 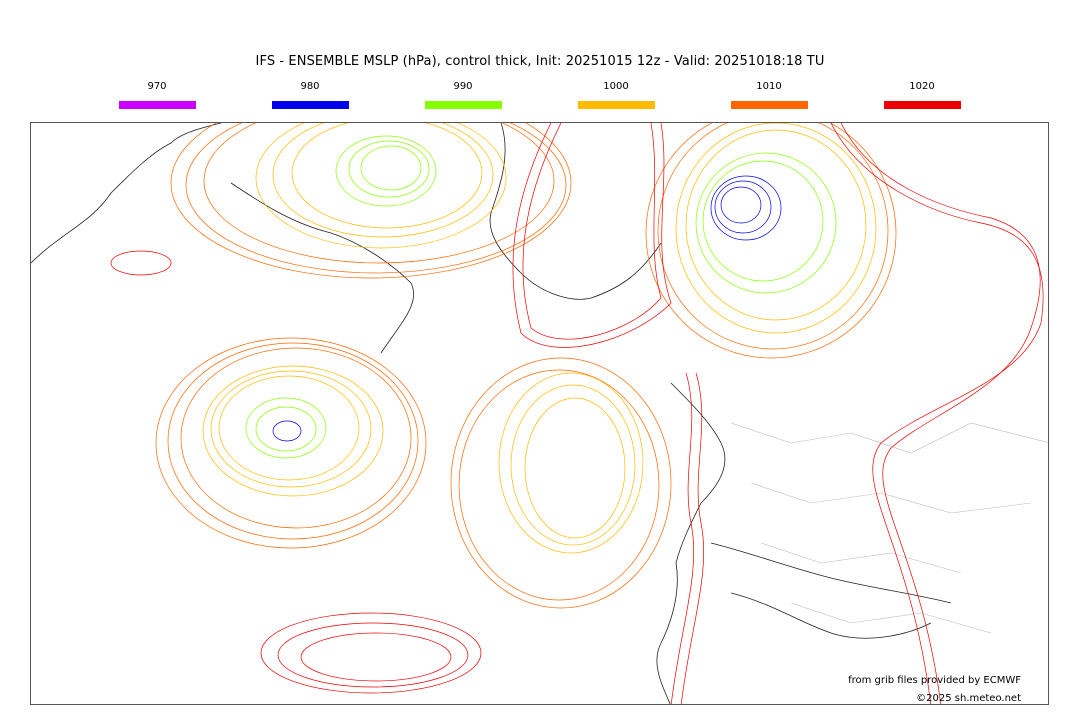 I want to click on legend-label-990: 990, so click(x=463, y=86).